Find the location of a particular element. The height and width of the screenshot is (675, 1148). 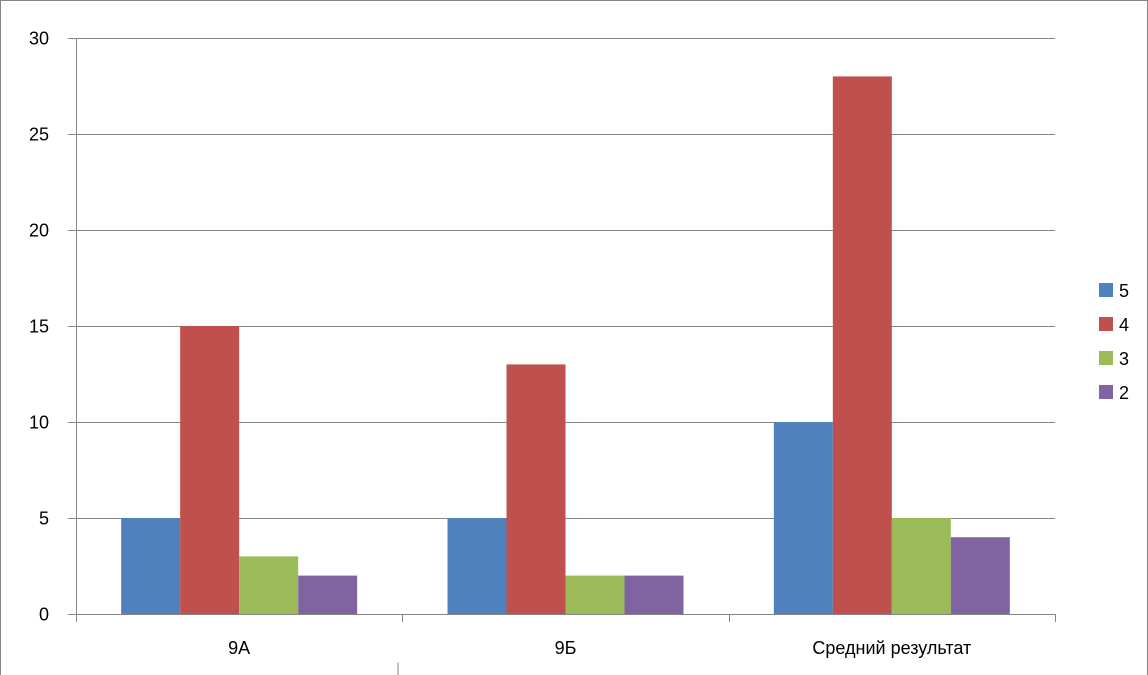

legend-label: 4 is located at coordinates (1124, 325).